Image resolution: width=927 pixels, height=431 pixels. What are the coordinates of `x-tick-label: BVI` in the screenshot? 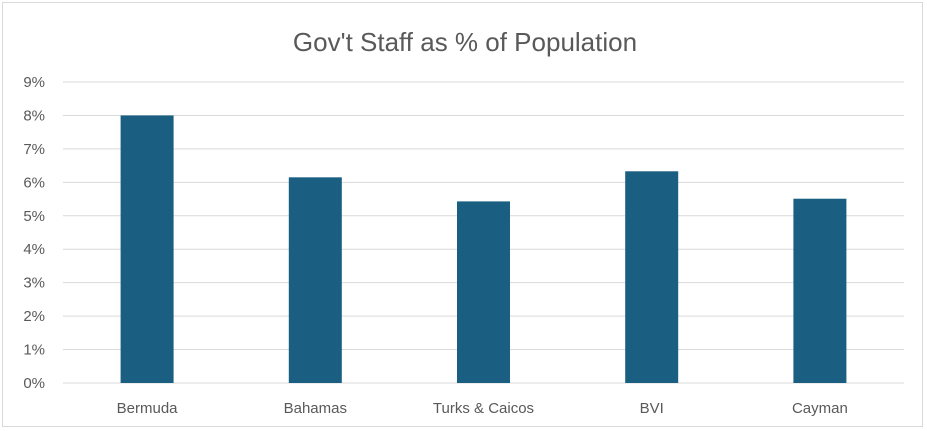 It's located at (652, 408).